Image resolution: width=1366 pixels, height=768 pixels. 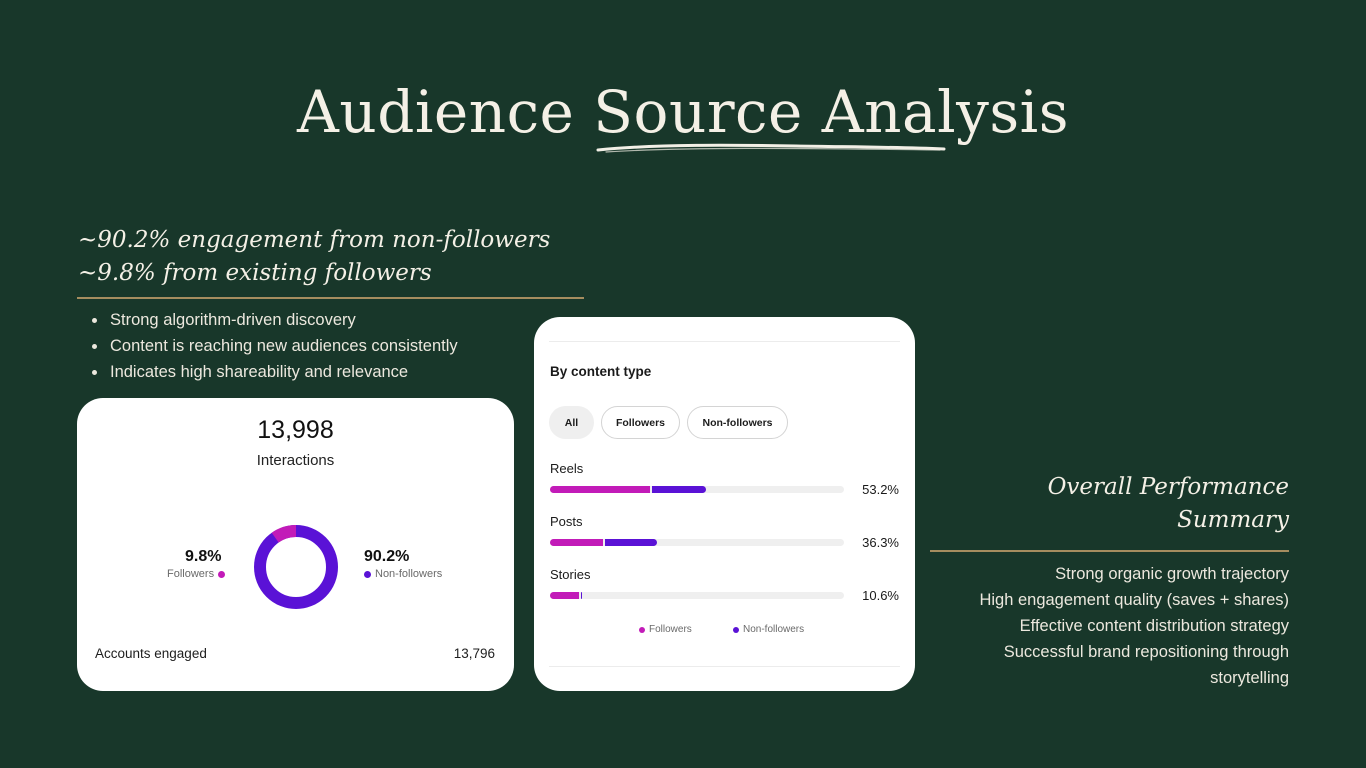 I want to click on summary-item: High engagement quality (saves + shares), so click(x=1134, y=600).